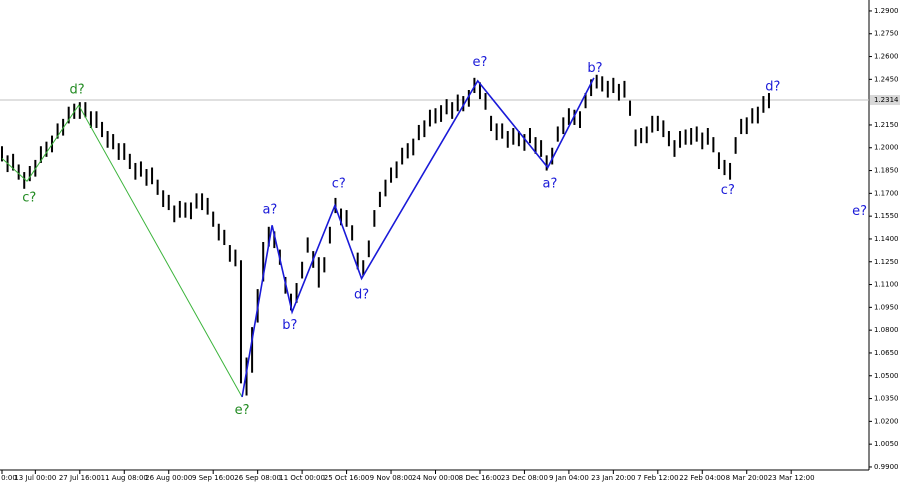 This screenshot has width=900, height=485. I want to click on x-tick-label: 9 Jan 04:00, so click(569, 478).